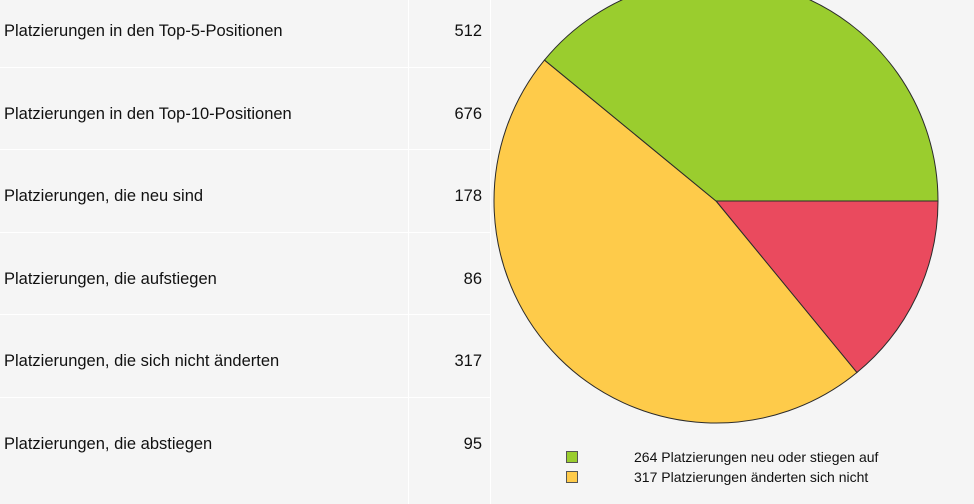 The image size is (974, 504). Describe the element at coordinates (468, 361) in the screenshot. I see `stats-row-value: 317` at that location.